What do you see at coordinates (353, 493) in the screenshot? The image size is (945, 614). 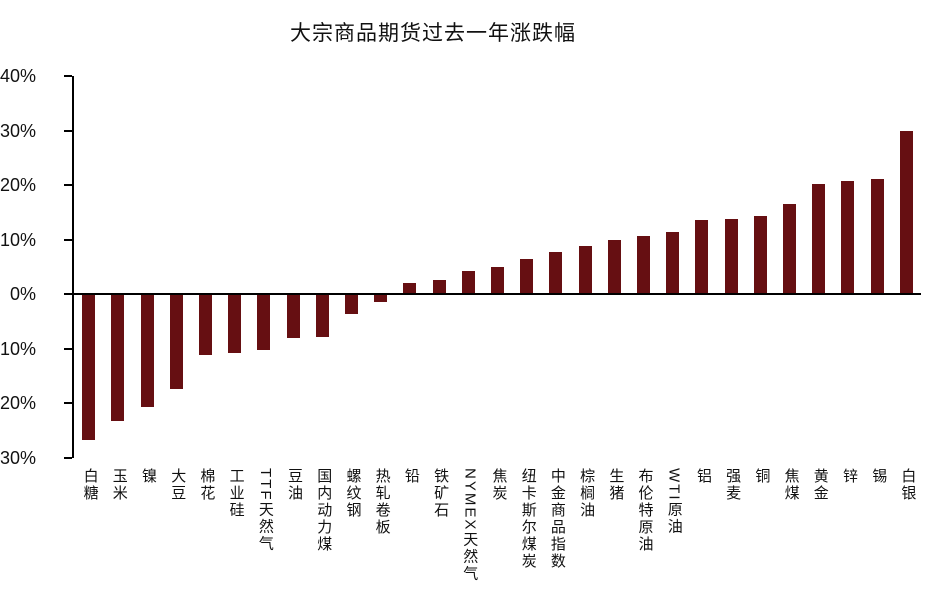 I see `x-label-螺纹钢: 螺纹钢` at bounding box center [353, 493].